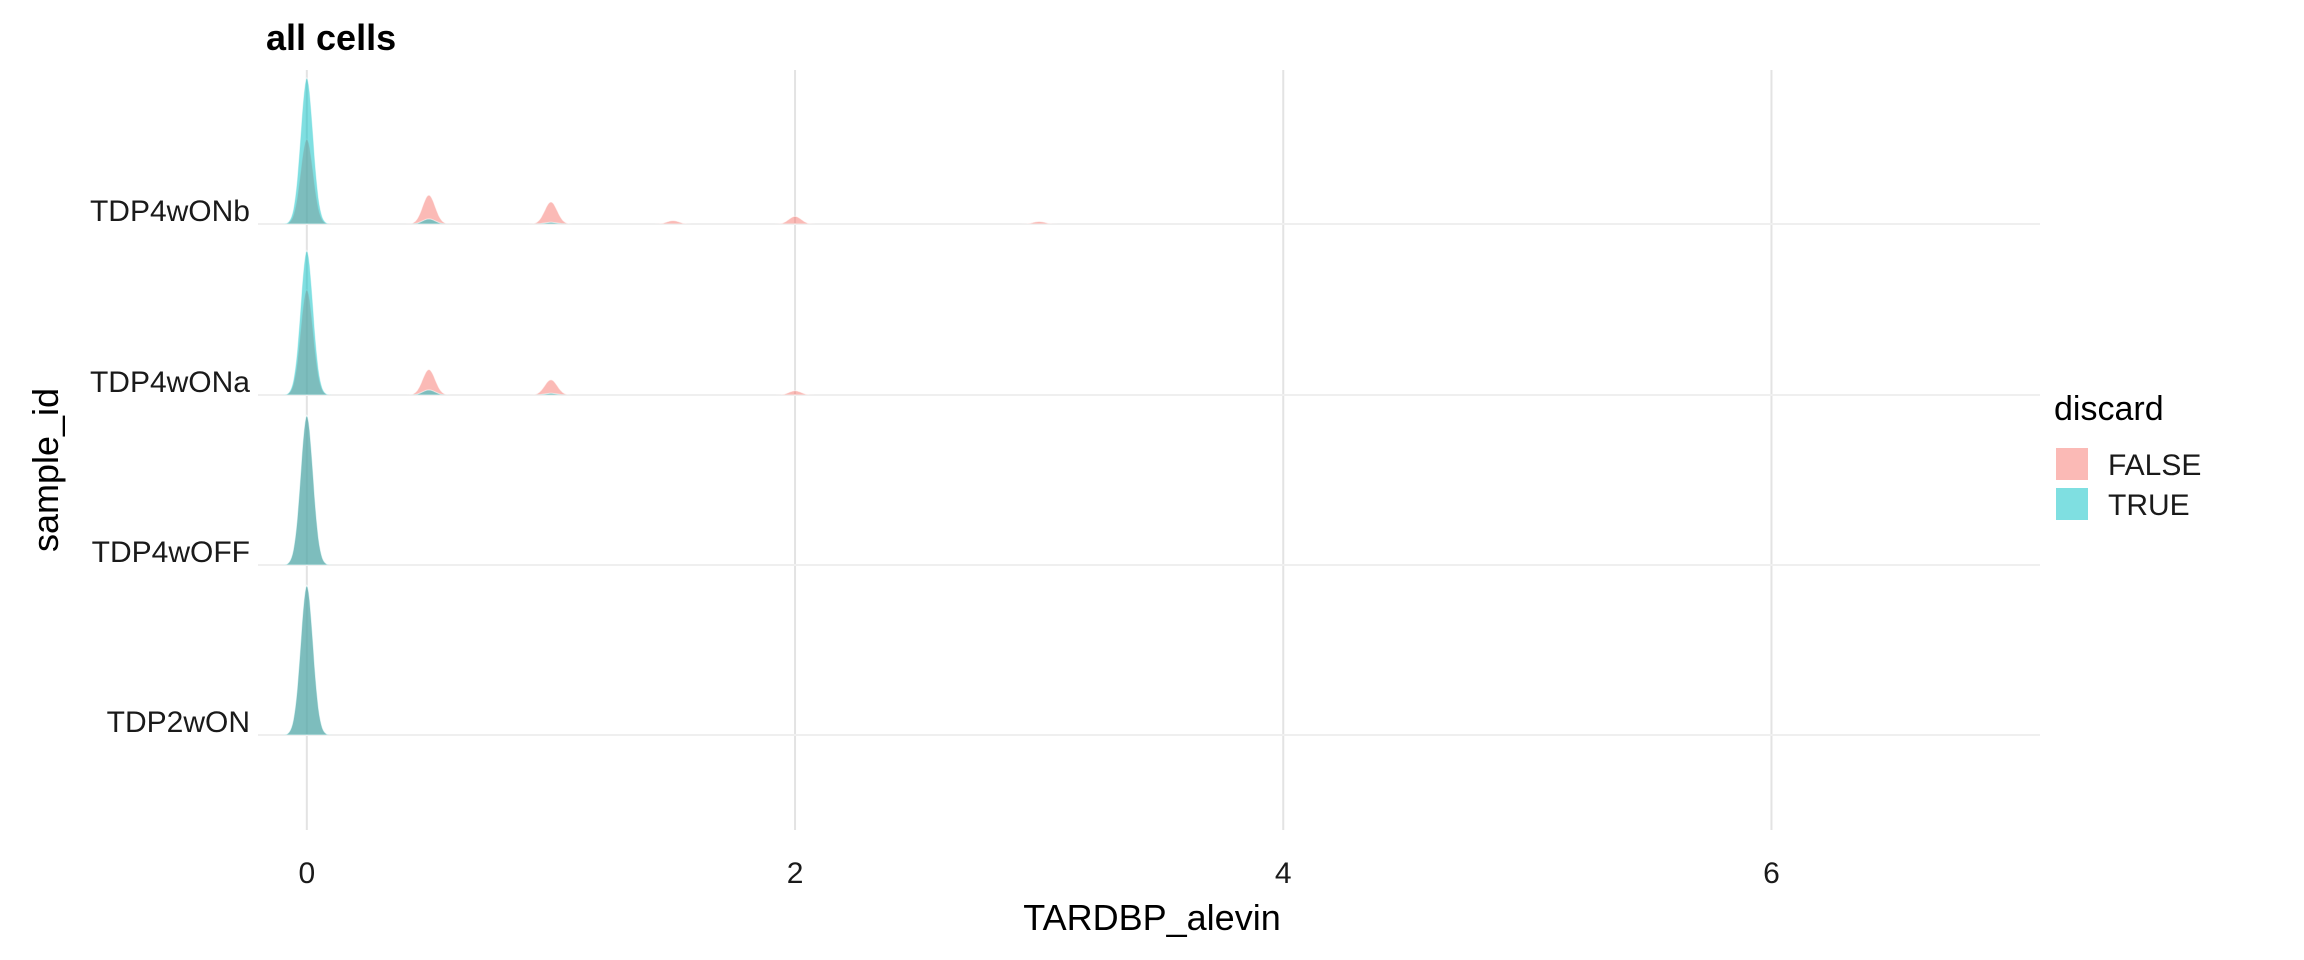  I want to click on x-tick-2: 2, so click(795, 873).